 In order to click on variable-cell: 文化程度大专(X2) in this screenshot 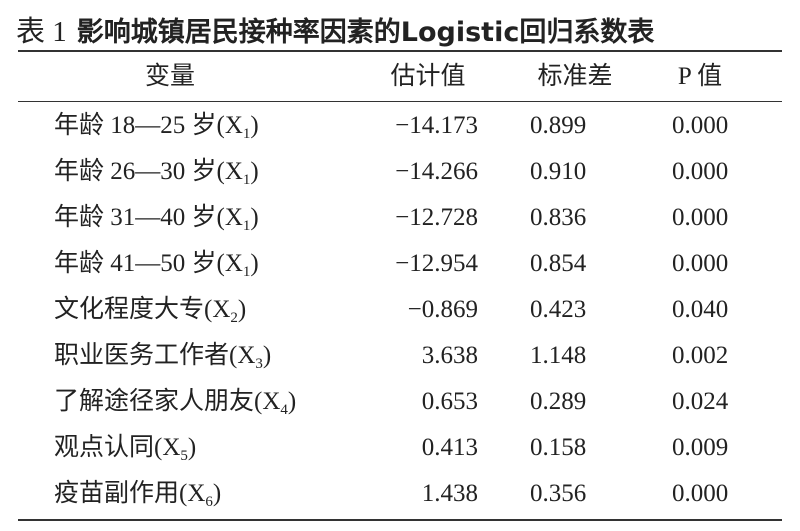, I will do `click(150, 314)`.